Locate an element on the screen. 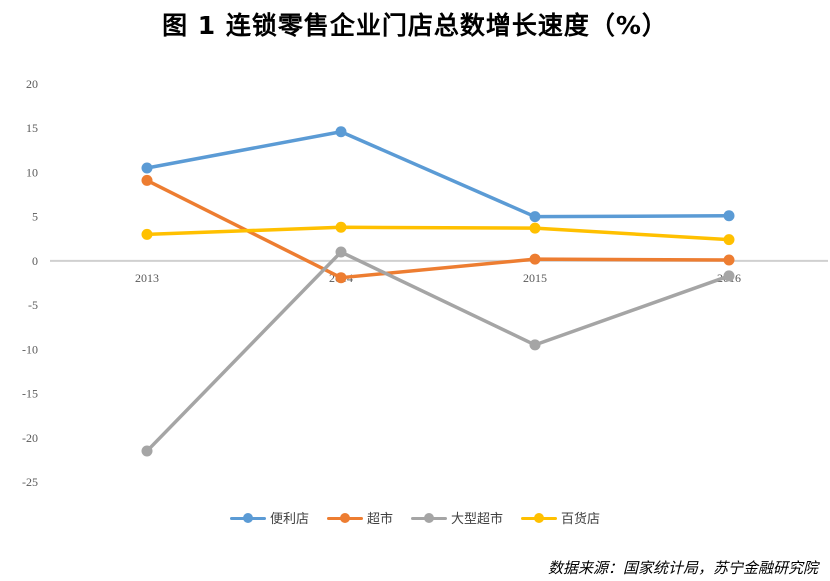 The width and height of the screenshot is (830, 581). chart-legend: 便利店 超市 大型超市 百货店 is located at coordinates (415, 517).